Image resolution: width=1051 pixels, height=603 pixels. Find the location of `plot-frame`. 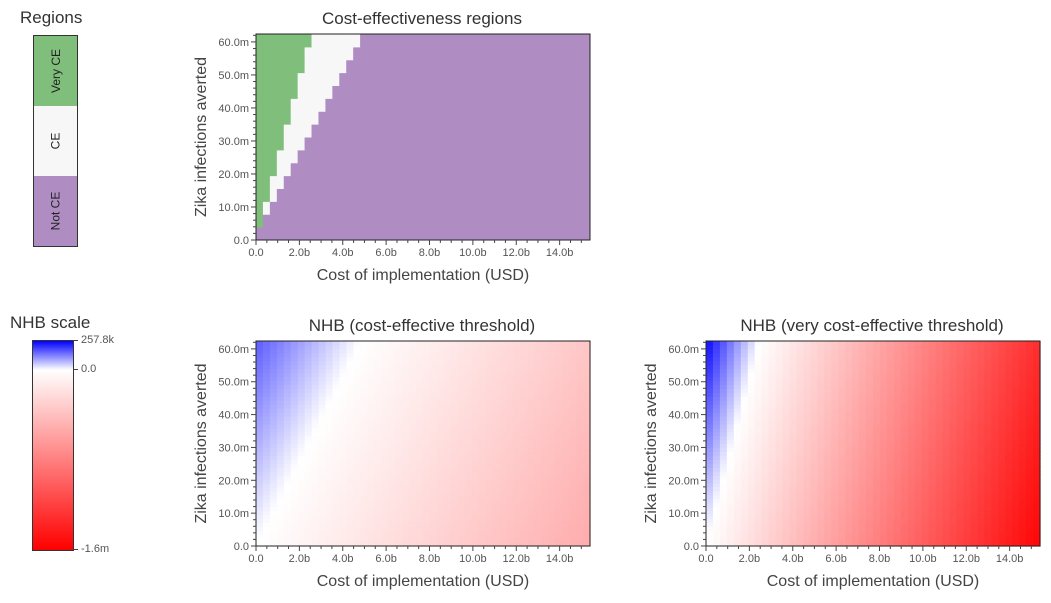

plot-frame is located at coordinates (423, 443).